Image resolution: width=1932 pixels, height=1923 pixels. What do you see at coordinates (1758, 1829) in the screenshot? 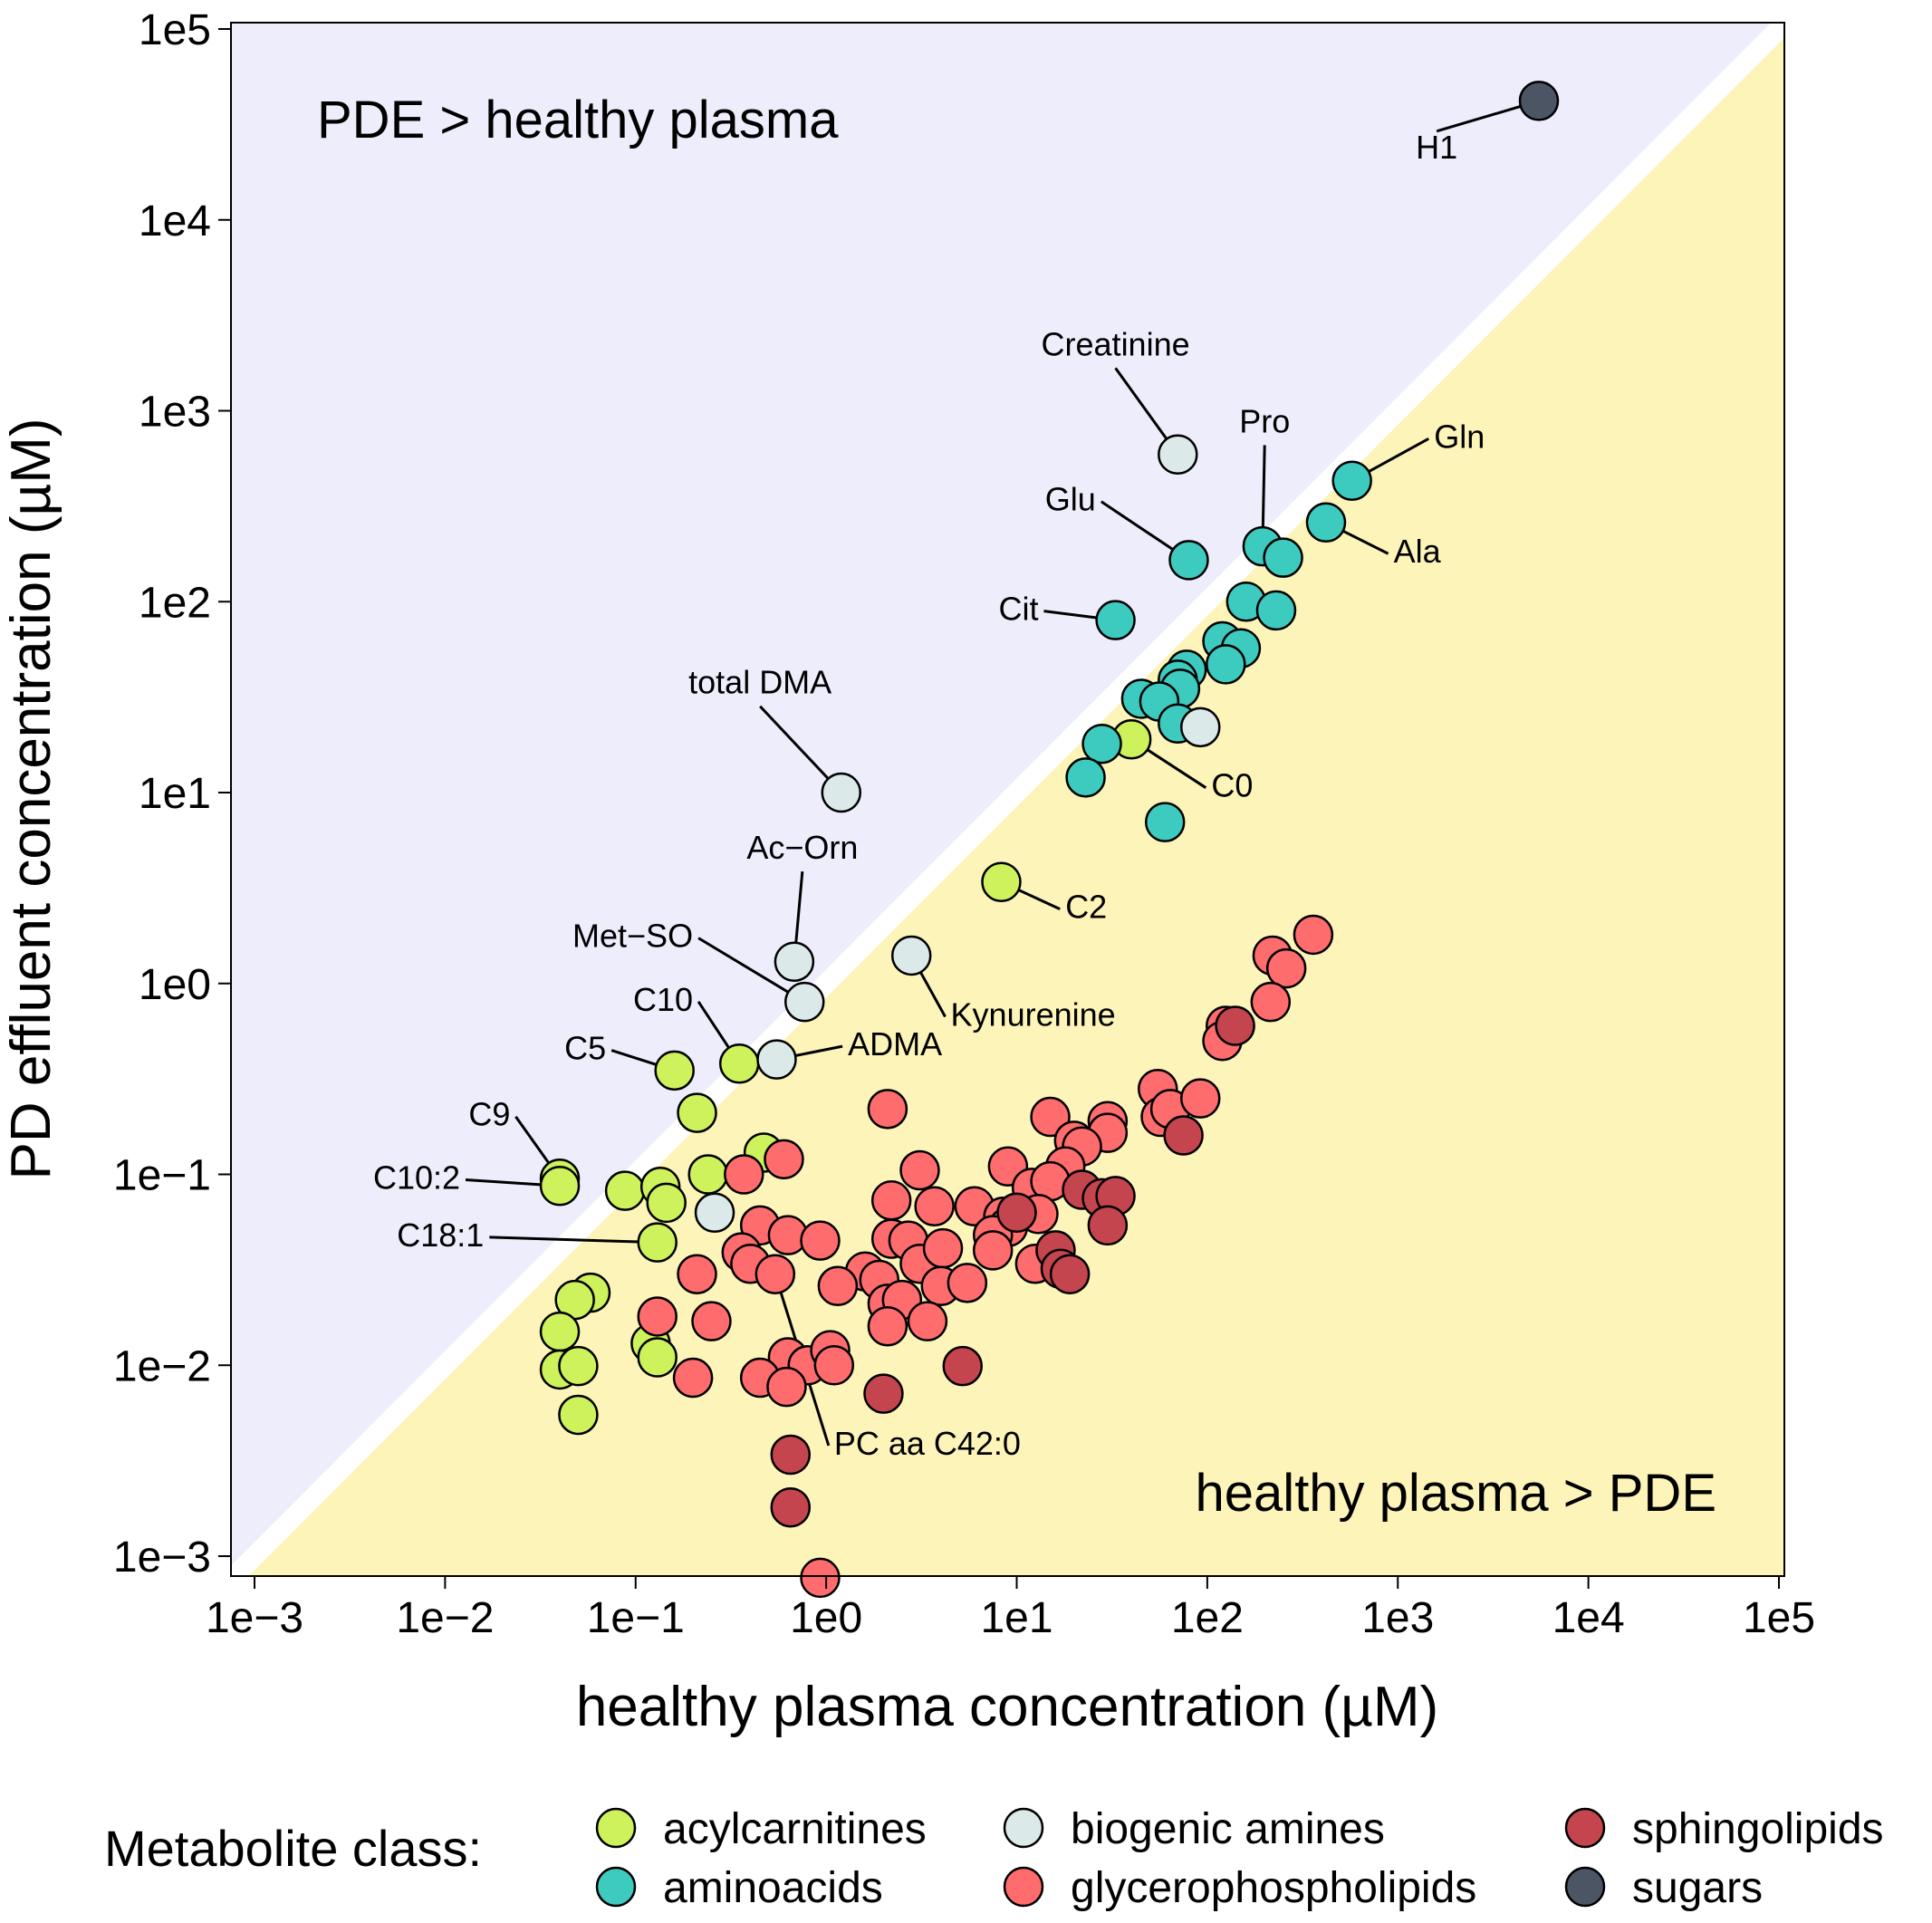
I see `legend-label: sphingolipids` at bounding box center [1758, 1829].